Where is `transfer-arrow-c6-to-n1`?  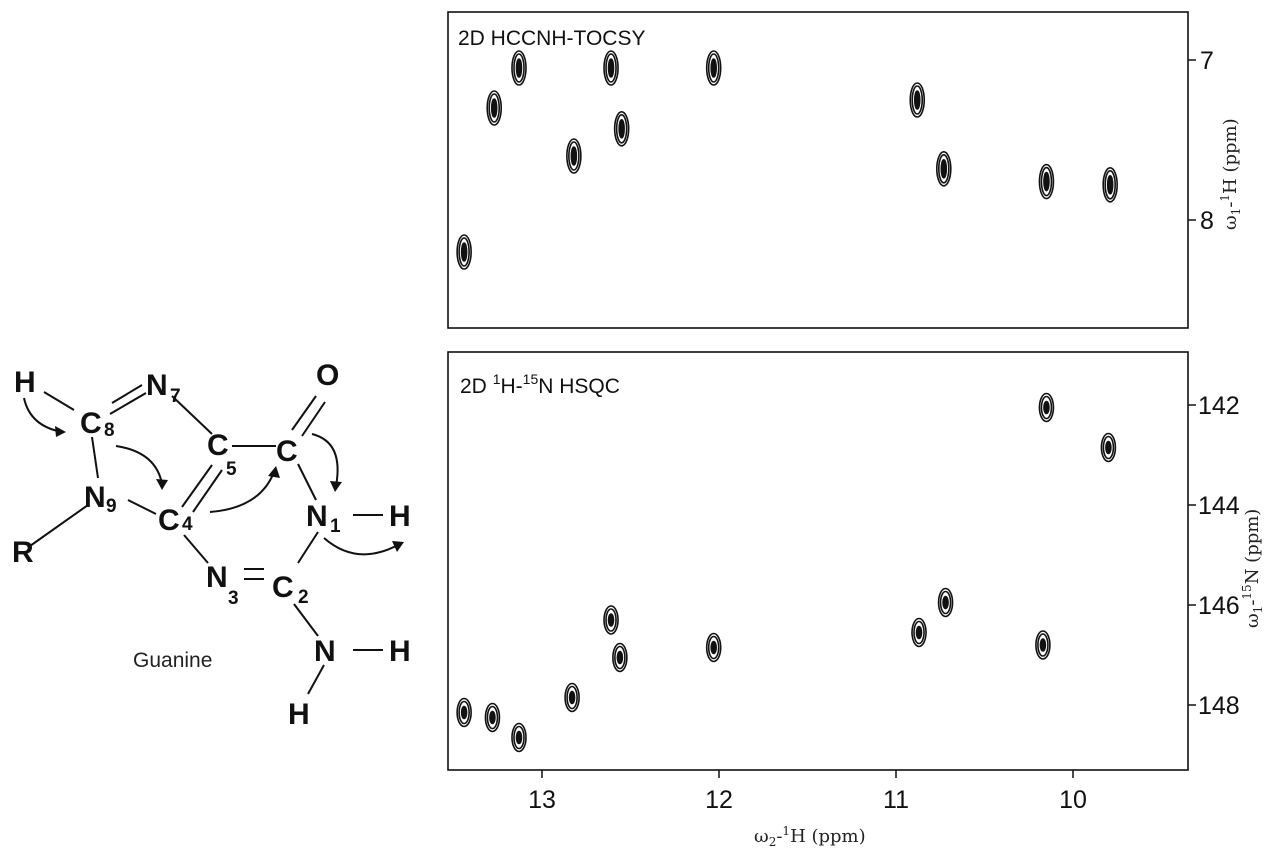 transfer-arrow-c6-to-n1 is located at coordinates (325, 460).